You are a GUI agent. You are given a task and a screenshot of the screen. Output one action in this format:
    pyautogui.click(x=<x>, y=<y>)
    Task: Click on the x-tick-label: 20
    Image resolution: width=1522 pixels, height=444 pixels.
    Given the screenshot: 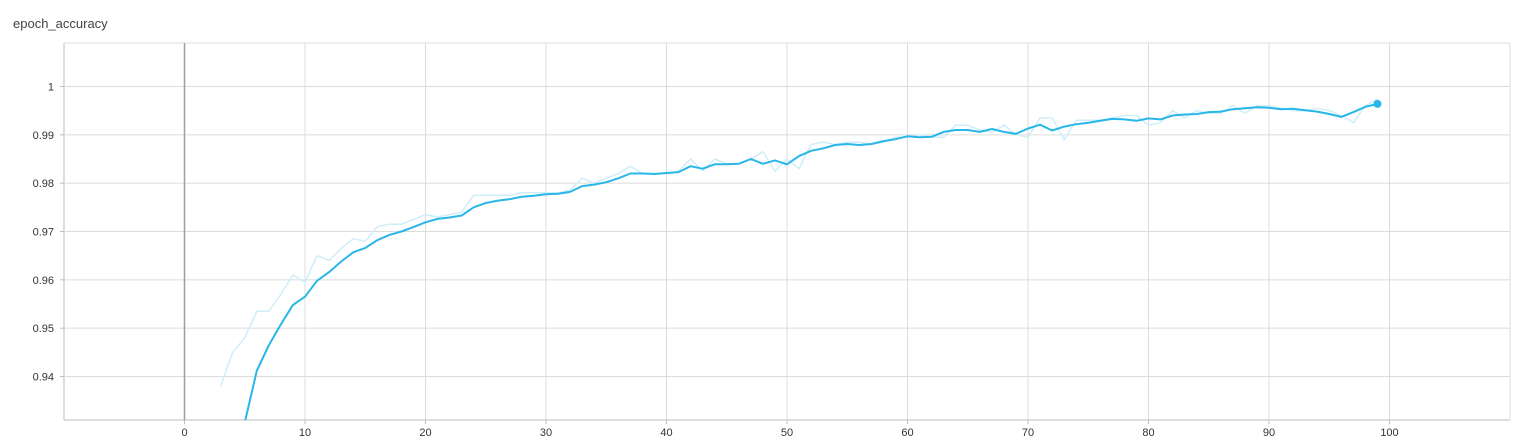 What is the action you would take?
    pyautogui.click(x=425, y=433)
    